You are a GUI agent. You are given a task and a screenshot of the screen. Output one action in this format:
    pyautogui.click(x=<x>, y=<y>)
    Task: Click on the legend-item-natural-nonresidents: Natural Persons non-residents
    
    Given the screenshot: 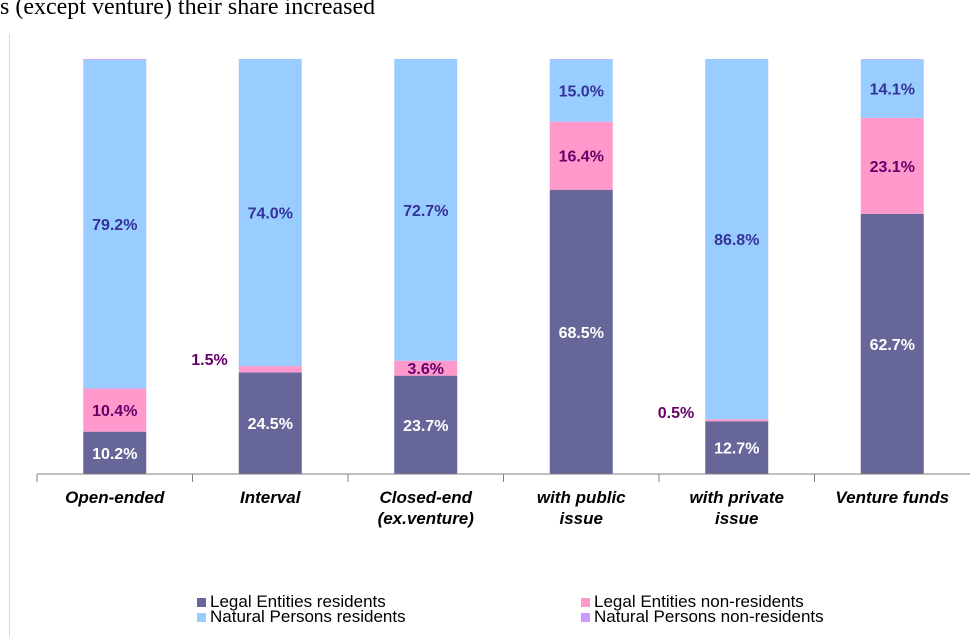 What is the action you would take?
    pyautogui.click(x=702, y=617)
    